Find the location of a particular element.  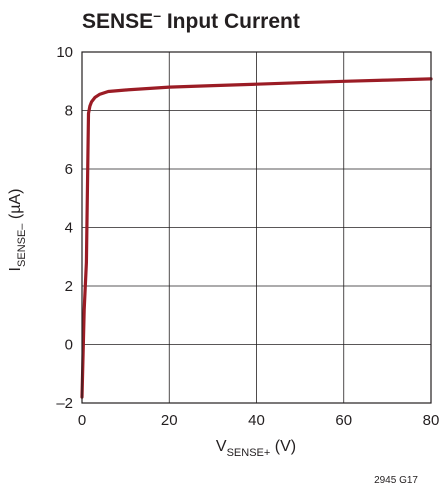

y-axis-label-subscript: SENSE– is located at coordinates (22, 245).